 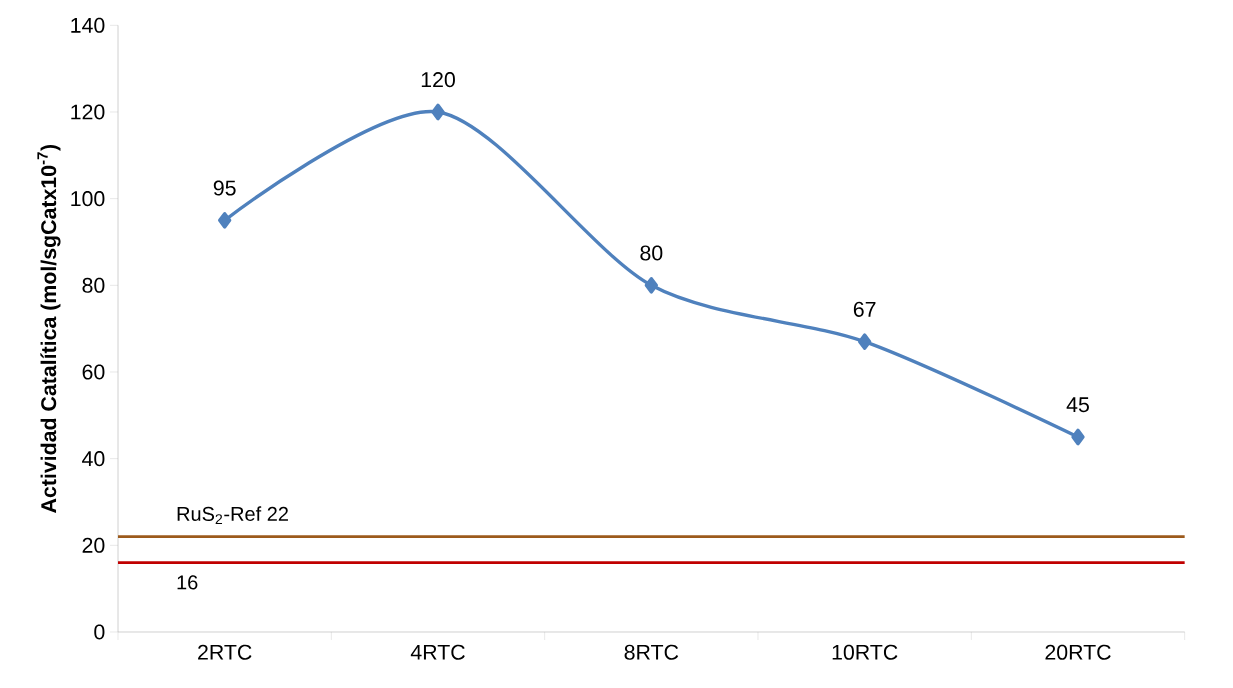 I want to click on y-tick-label: 100, so click(x=88, y=199).